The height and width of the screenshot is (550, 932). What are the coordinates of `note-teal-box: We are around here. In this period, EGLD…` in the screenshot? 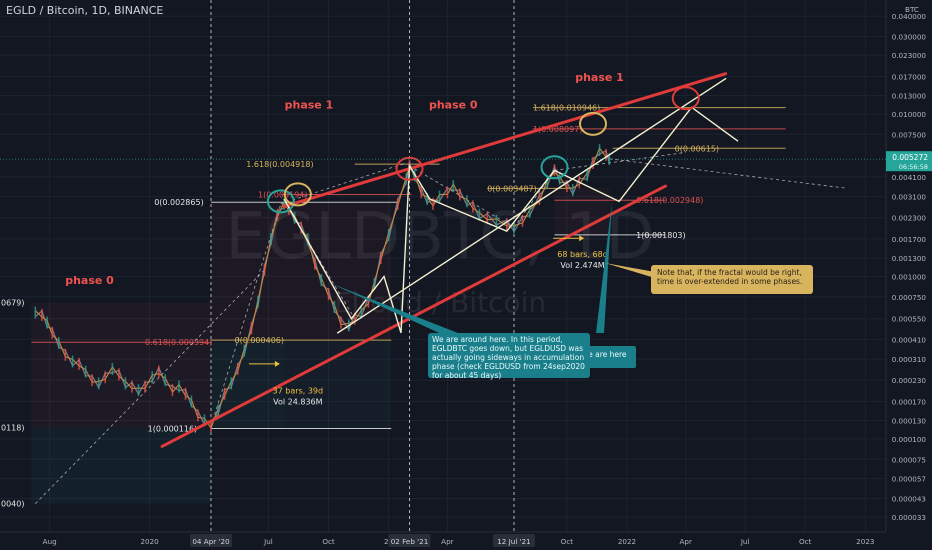 It's located at (509, 356).